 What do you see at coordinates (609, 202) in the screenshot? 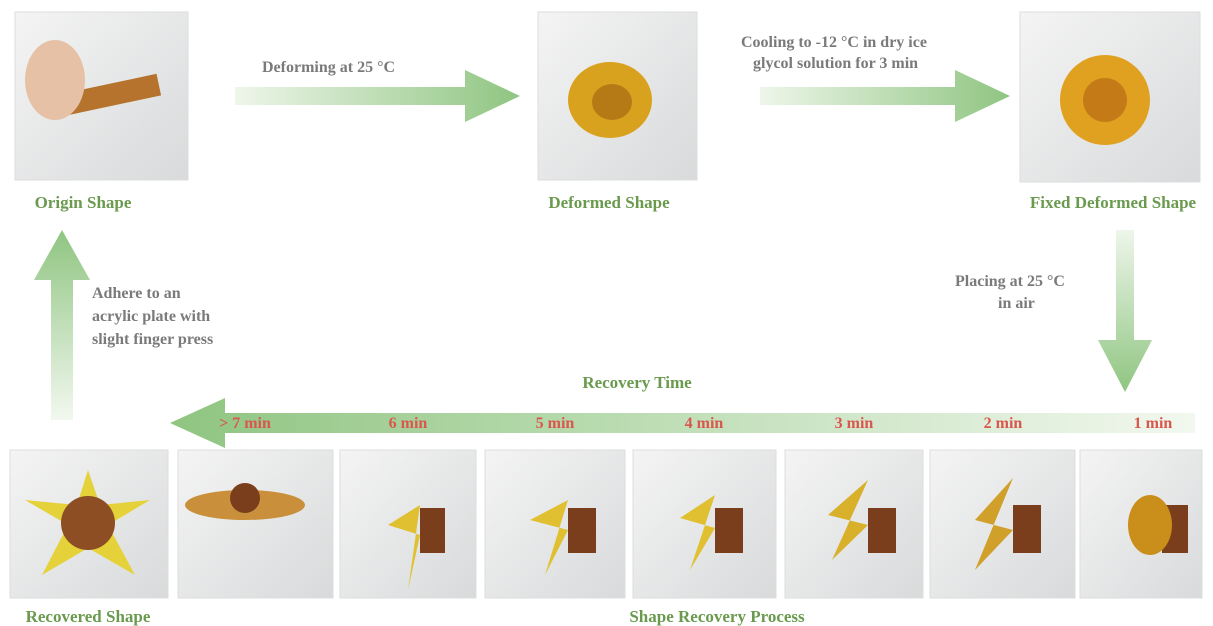
I see `stage-label: Deformed Shape` at bounding box center [609, 202].